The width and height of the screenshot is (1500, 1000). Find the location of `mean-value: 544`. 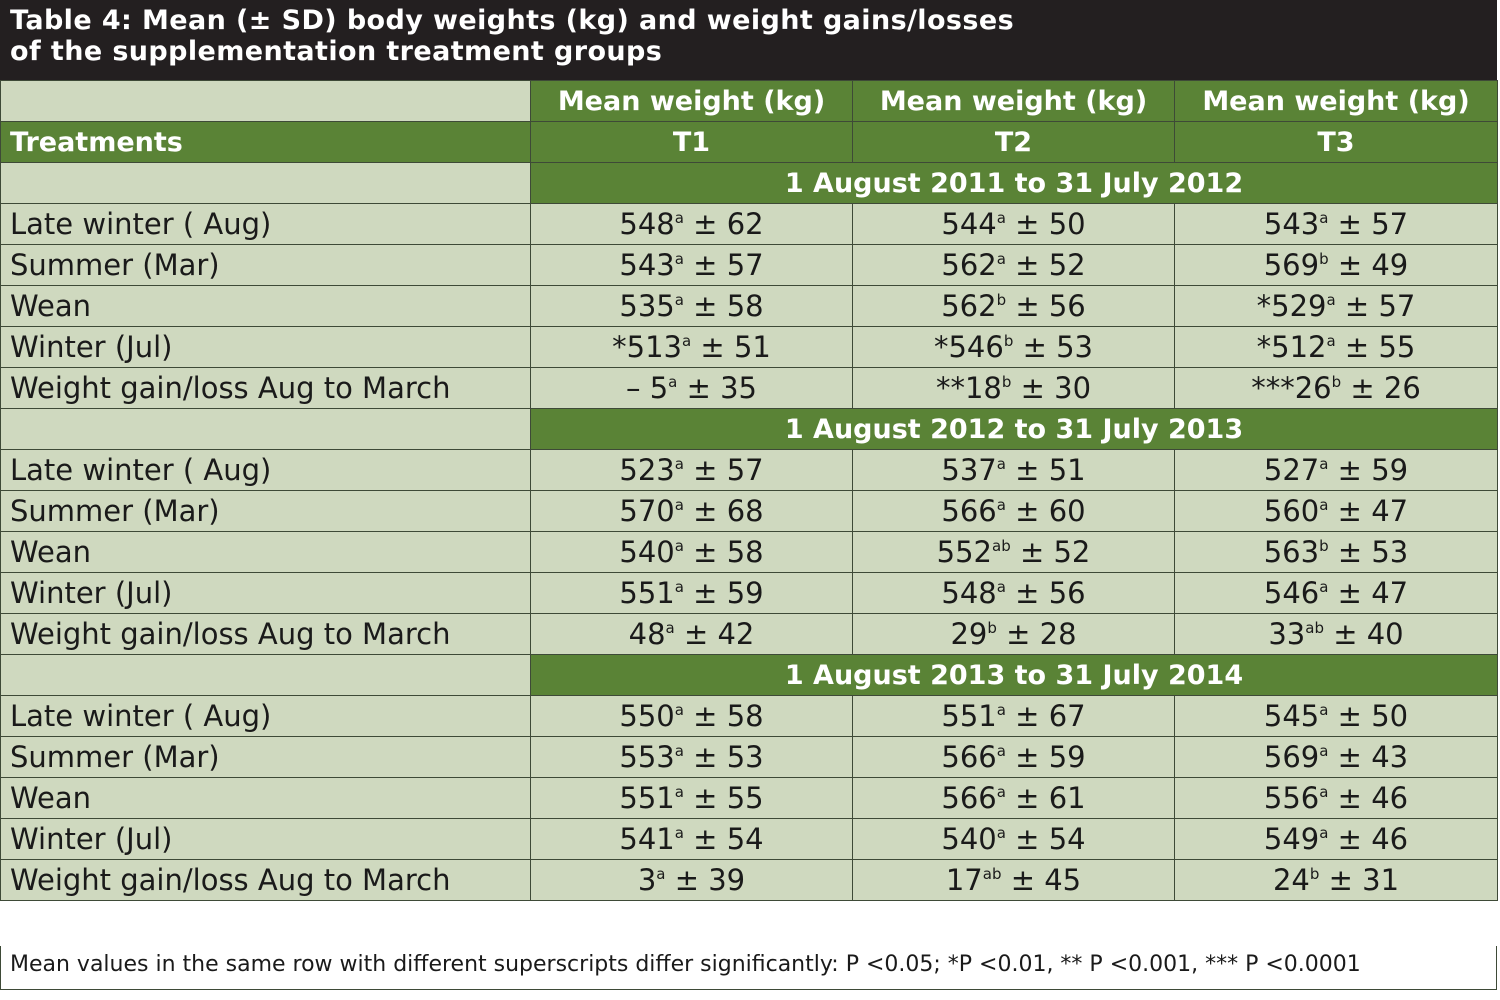

mean-value: 544 is located at coordinates (969, 224).